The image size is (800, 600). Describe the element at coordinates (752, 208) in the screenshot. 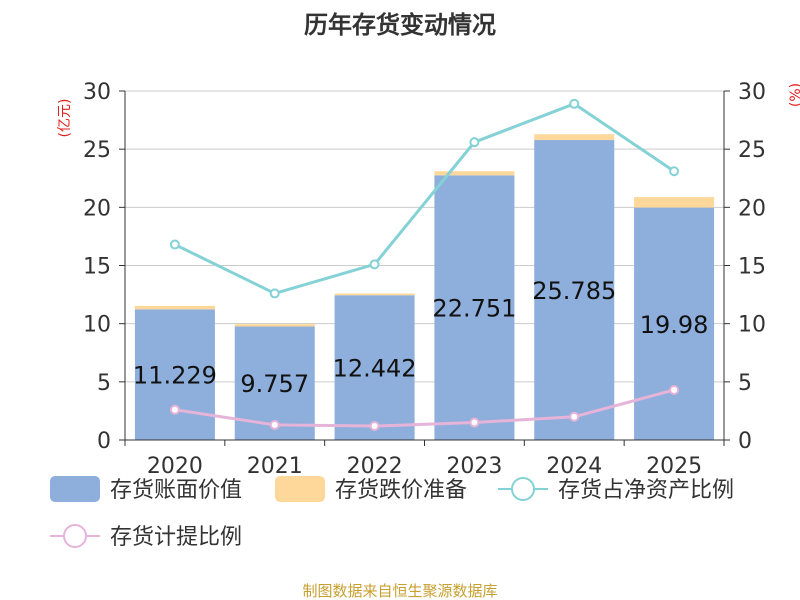

I see `right-tick-label: 20` at that location.